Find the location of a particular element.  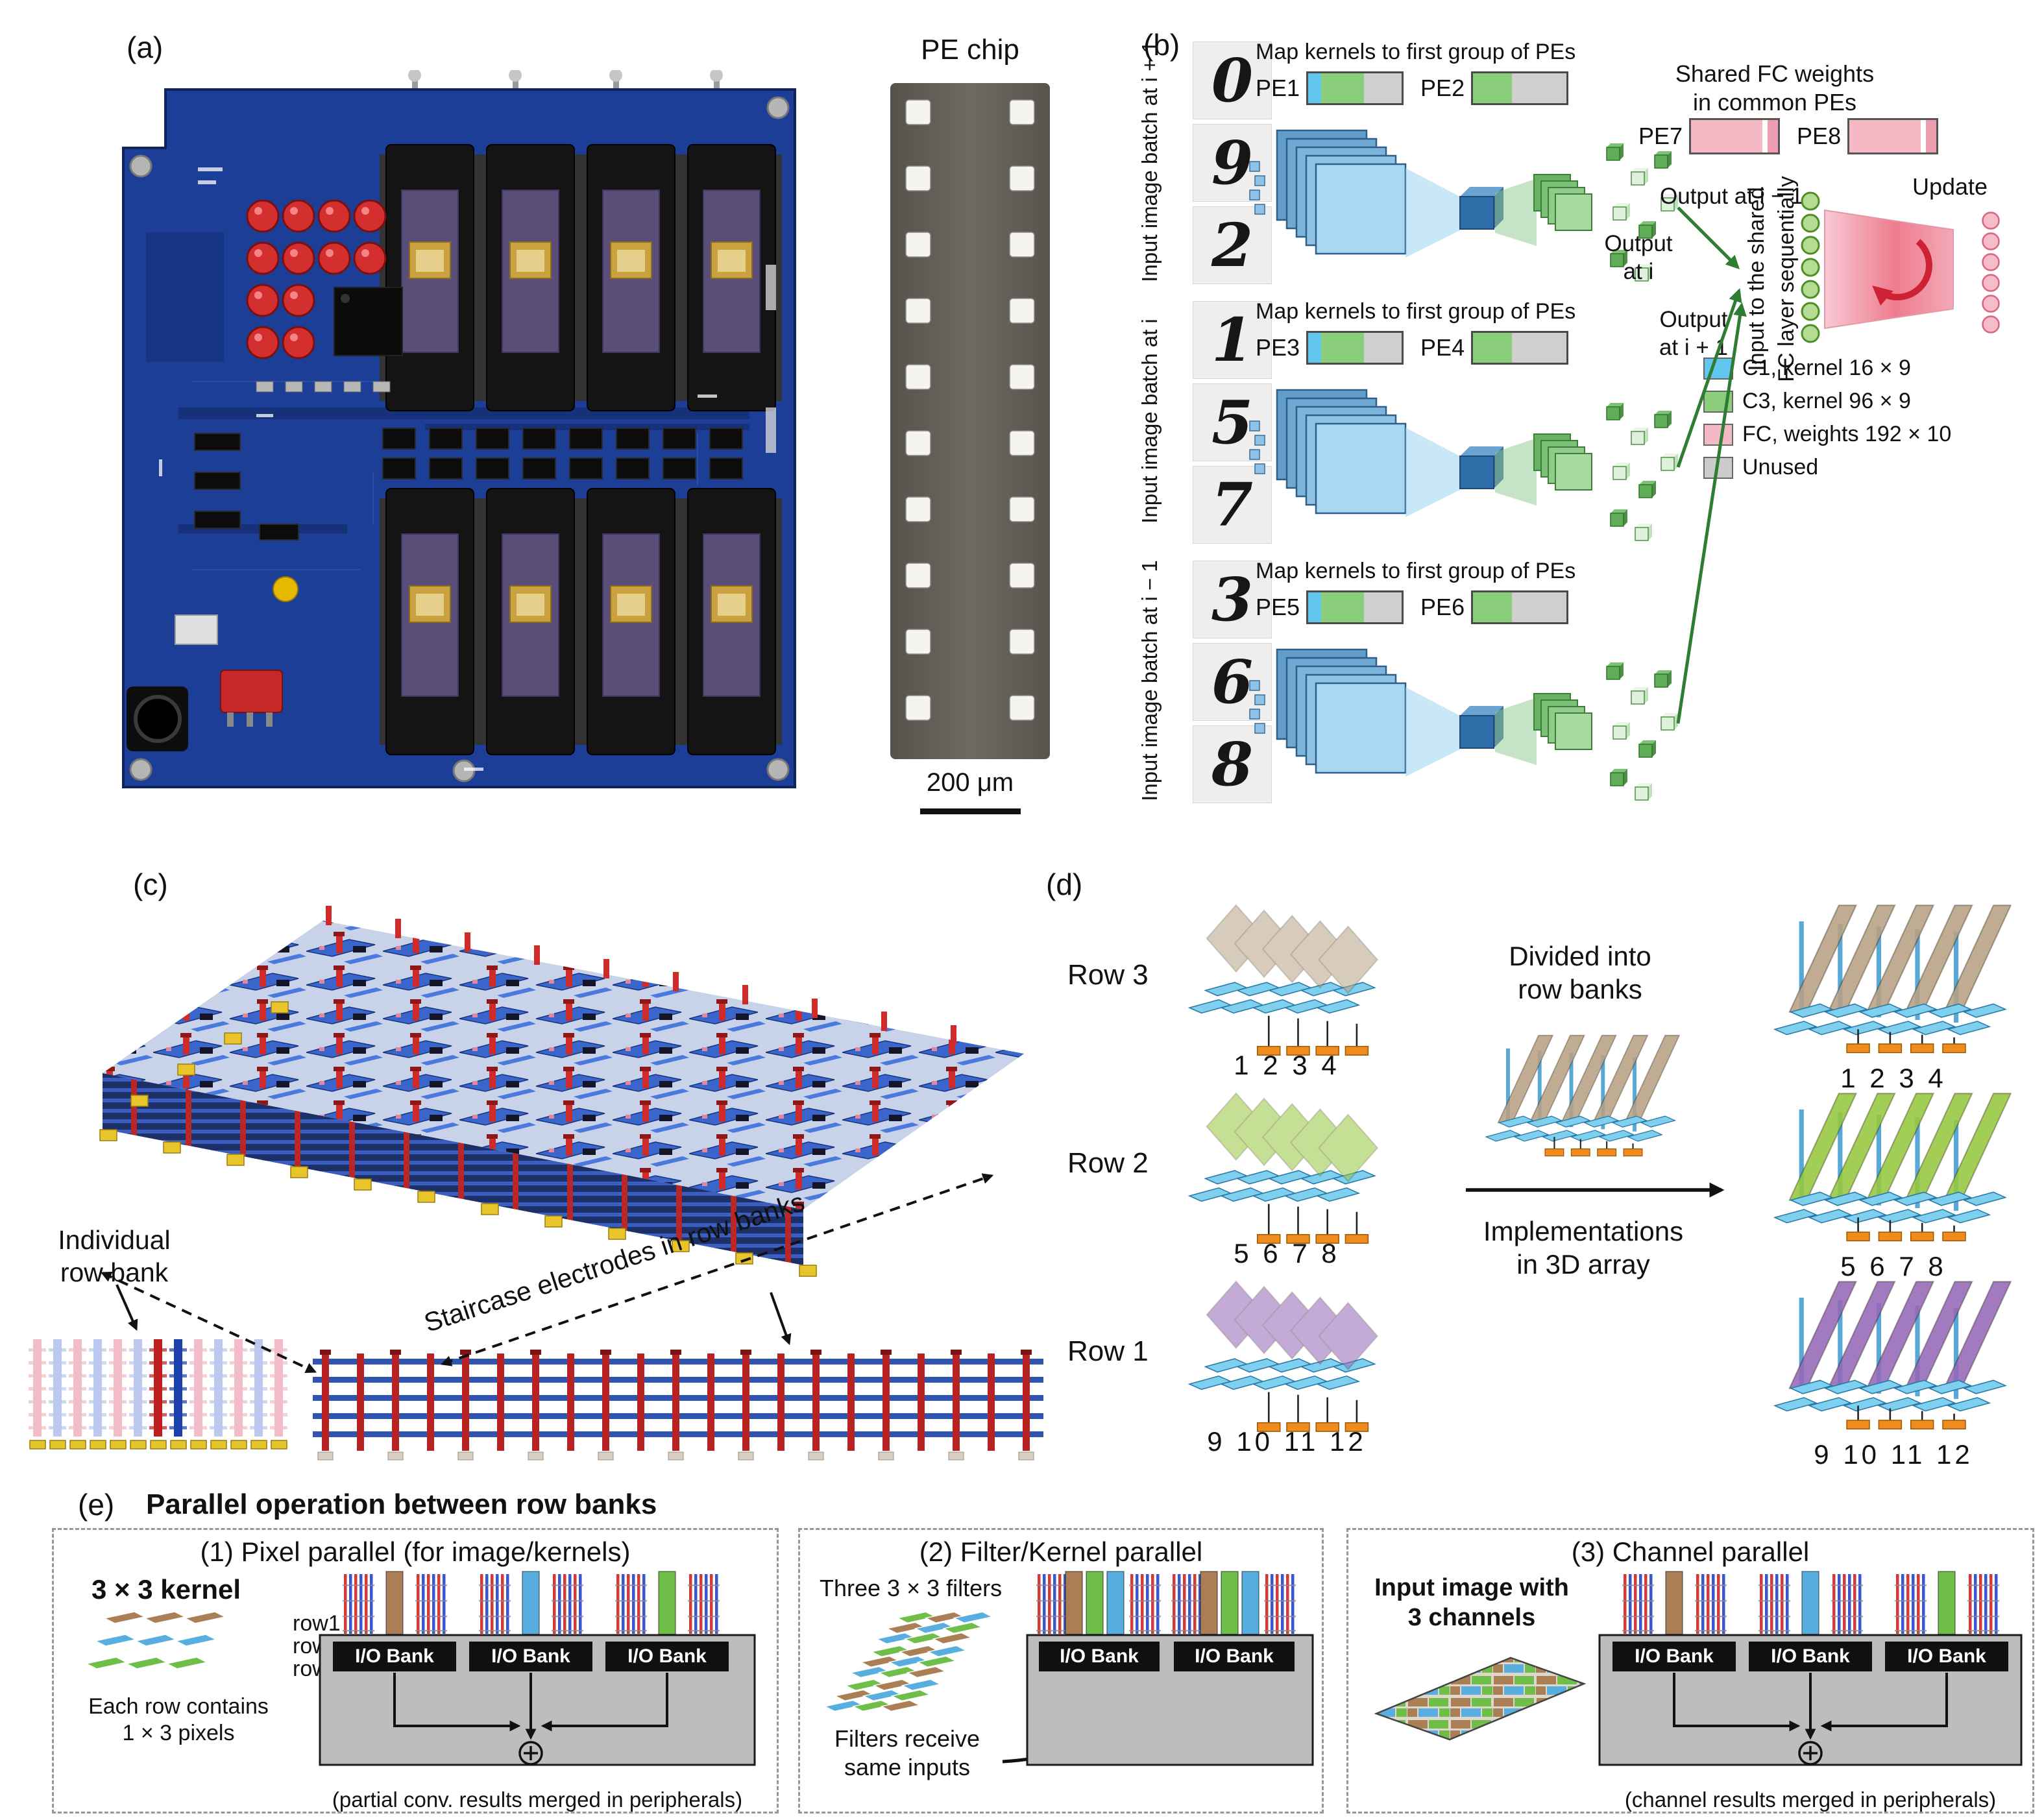

chip-sockets-bottom is located at coordinates (581, 621).